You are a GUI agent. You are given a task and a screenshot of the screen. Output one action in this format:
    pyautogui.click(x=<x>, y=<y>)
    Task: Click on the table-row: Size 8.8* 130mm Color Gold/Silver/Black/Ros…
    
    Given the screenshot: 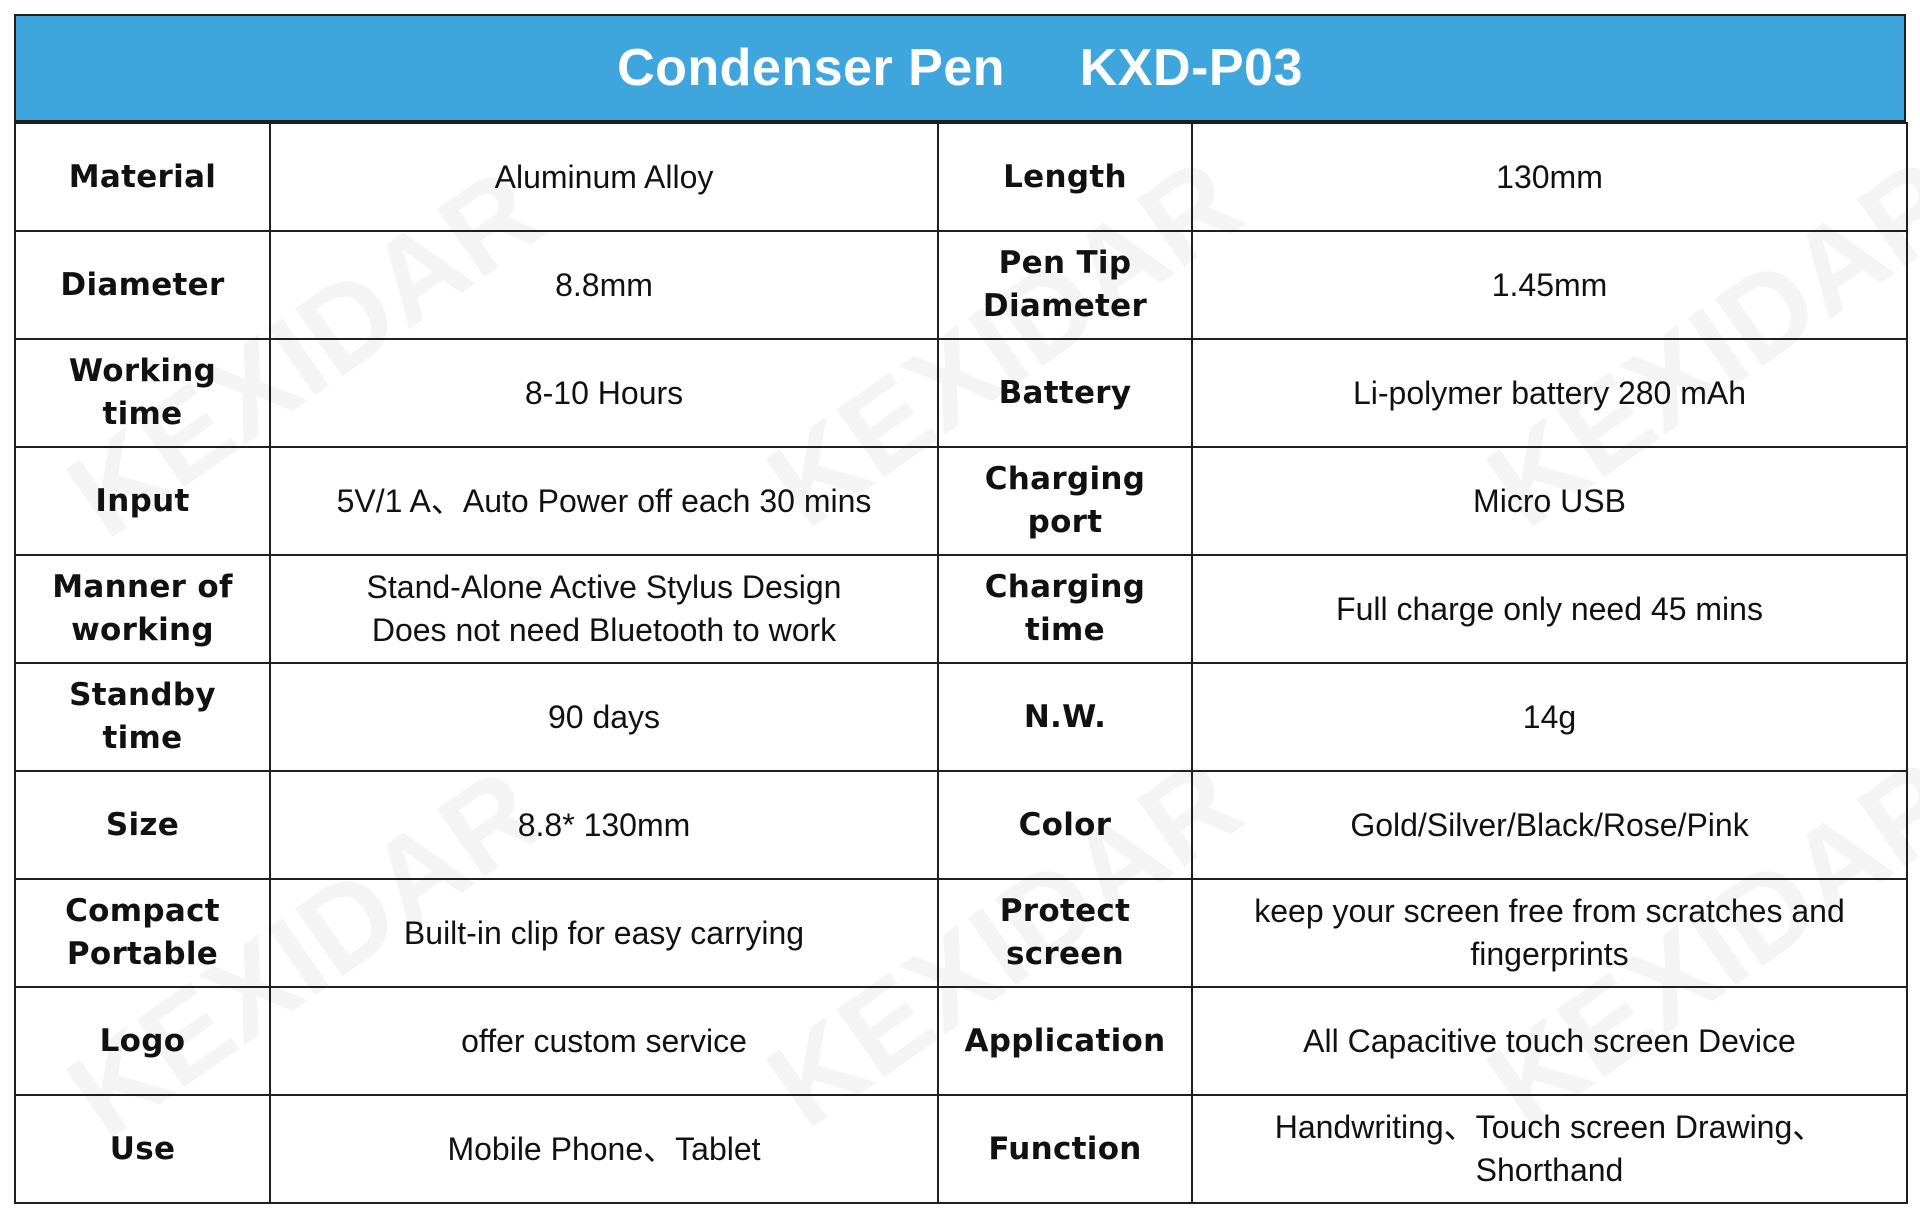 What is the action you would take?
    pyautogui.click(x=961, y=825)
    